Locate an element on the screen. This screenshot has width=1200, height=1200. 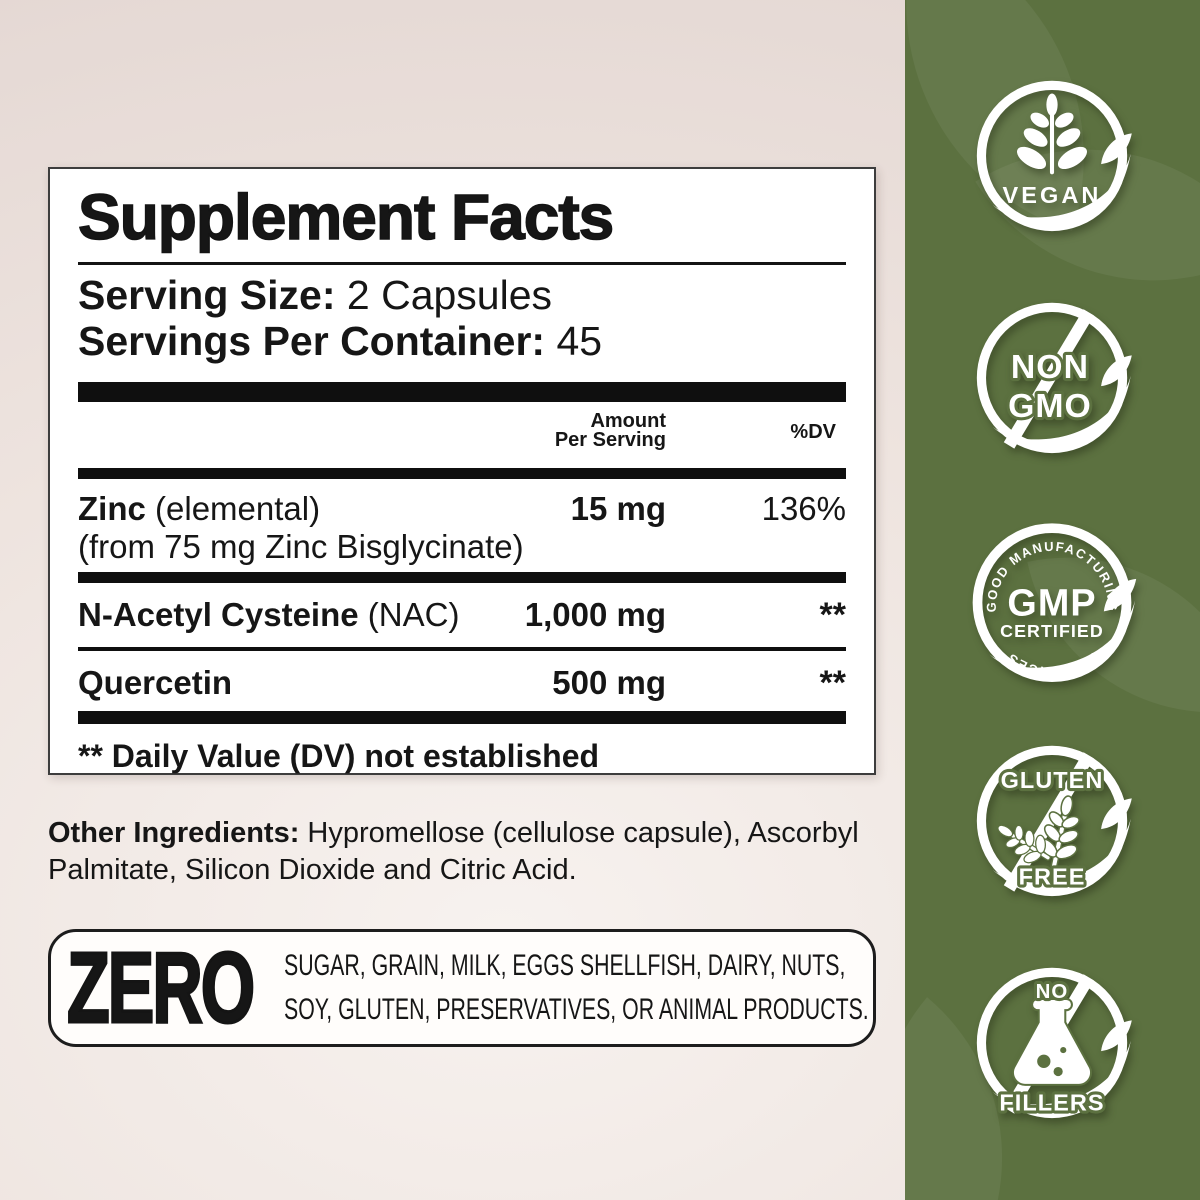
gmp-certified-label: CERTIFIED is located at coordinates (1052, 631).